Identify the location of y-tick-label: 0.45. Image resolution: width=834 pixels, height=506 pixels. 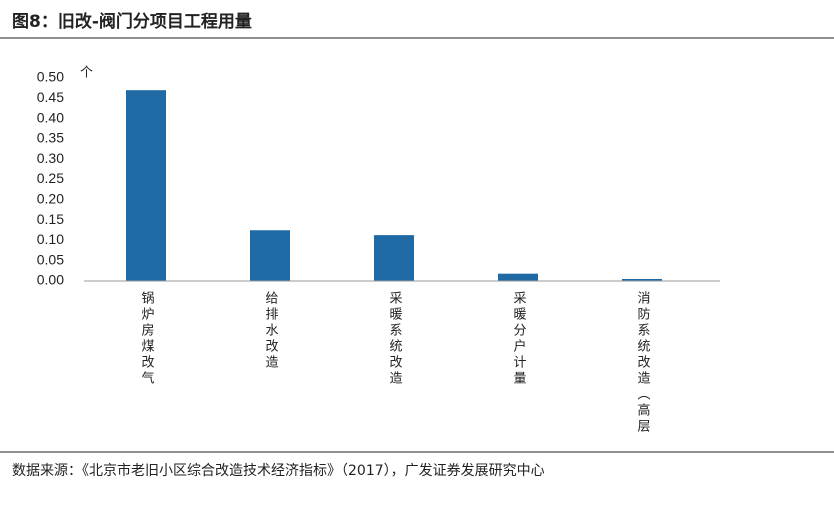
(50, 97).